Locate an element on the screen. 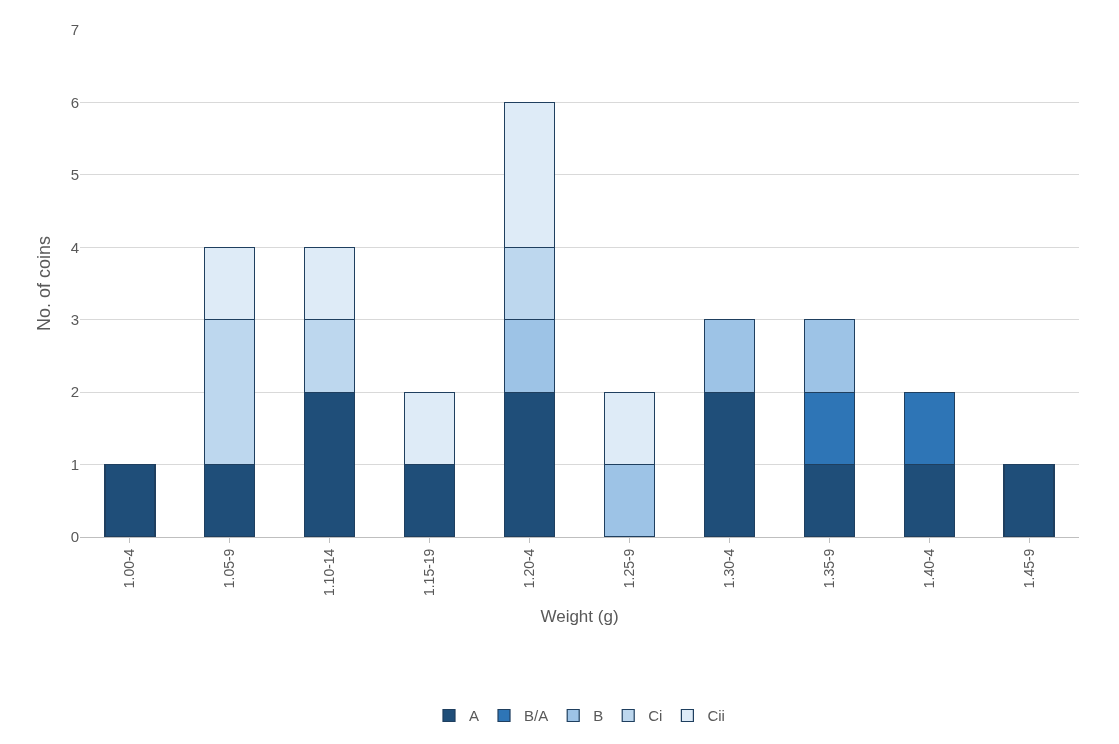 The width and height of the screenshot is (1119, 744). x-tick-label: 1.15-19 is located at coordinates (429, 572).